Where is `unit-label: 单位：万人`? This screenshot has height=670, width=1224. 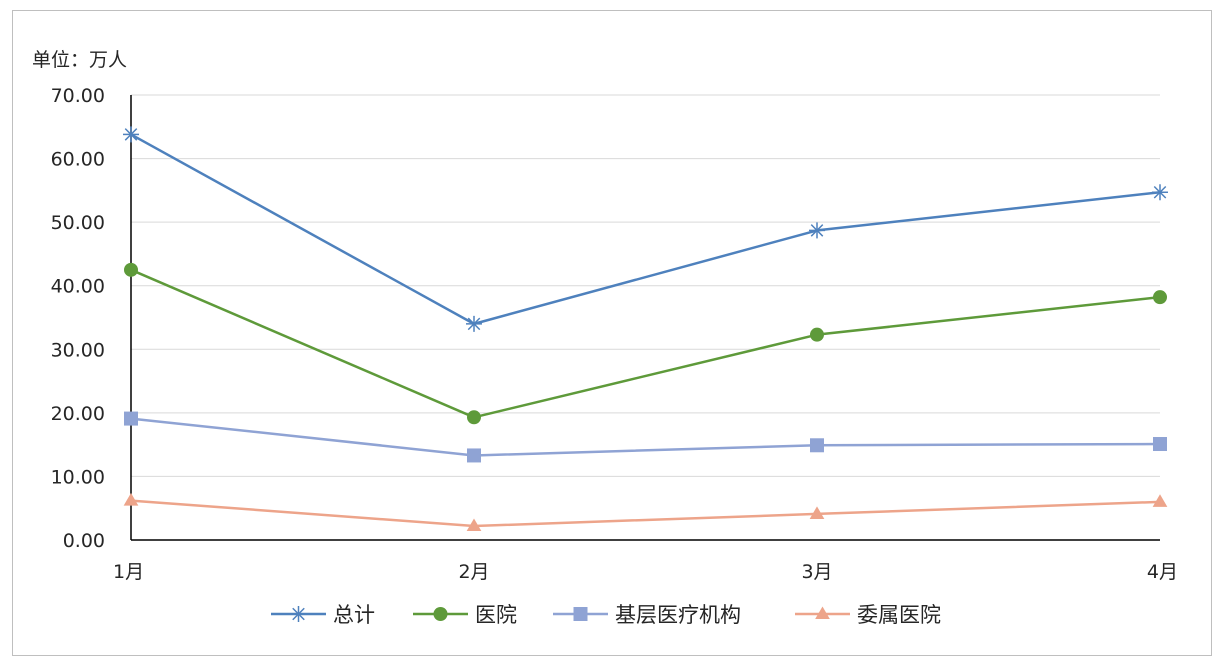
unit-label: 单位：万人 is located at coordinates (79, 60).